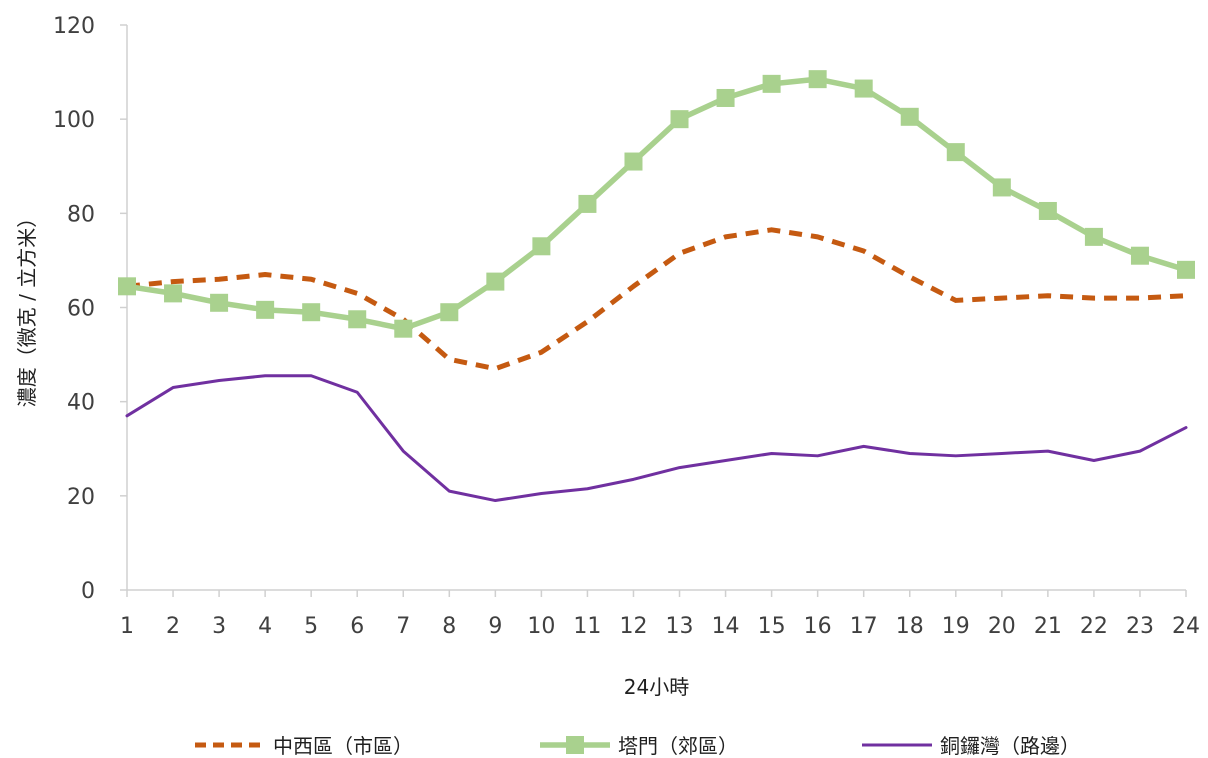 Image resolution: width=1208 pixels, height=758 pixels. Describe the element at coordinates (660, 626) in the screenshot. I see `x-tick-labels: 1 2 3 4 5 6 7 8 9 10 11 12 13 14 15 16 17 18 19 20 21 22 23 24` at that location.